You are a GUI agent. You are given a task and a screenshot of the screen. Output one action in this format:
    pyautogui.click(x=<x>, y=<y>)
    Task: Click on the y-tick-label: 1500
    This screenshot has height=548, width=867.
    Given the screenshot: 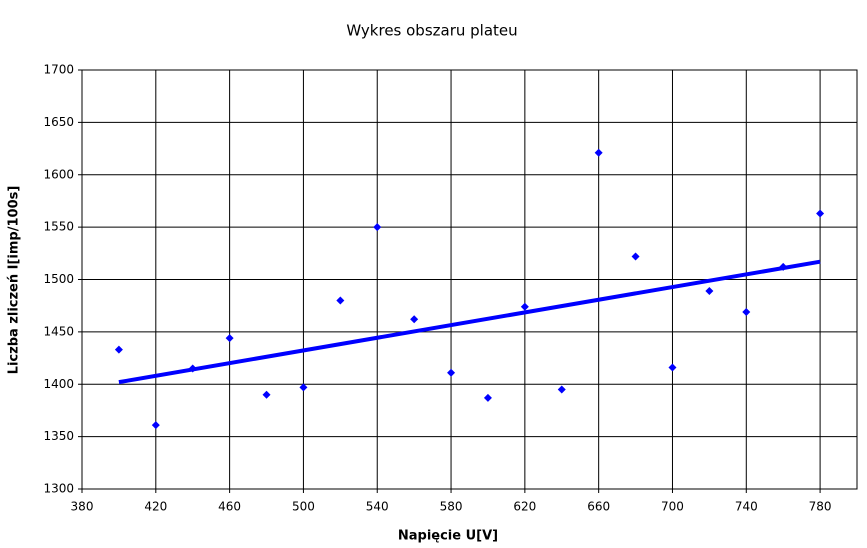 What is the action you would take?
    pyautogui.click(x=58, y=279)
    